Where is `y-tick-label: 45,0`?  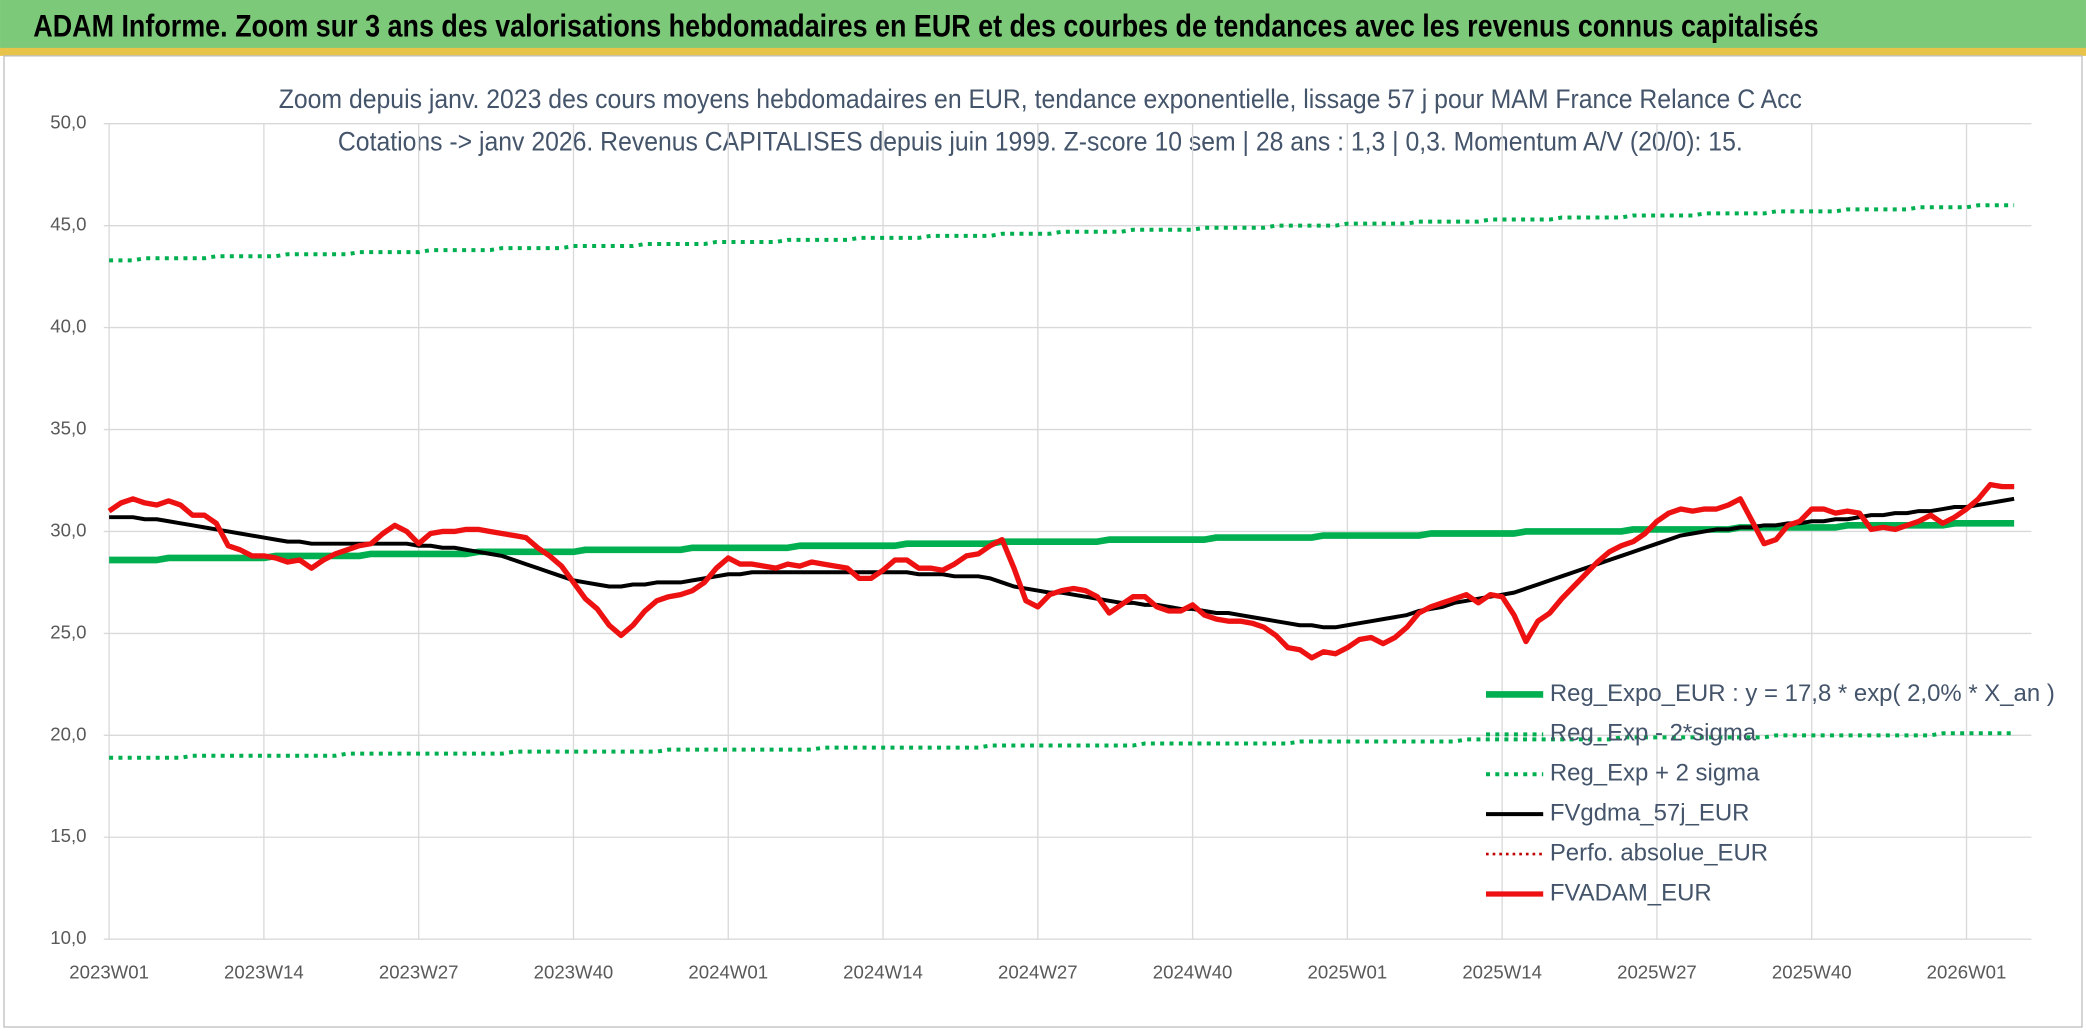 y-tick-label: 45,0 is located at coordinates (68, 224).